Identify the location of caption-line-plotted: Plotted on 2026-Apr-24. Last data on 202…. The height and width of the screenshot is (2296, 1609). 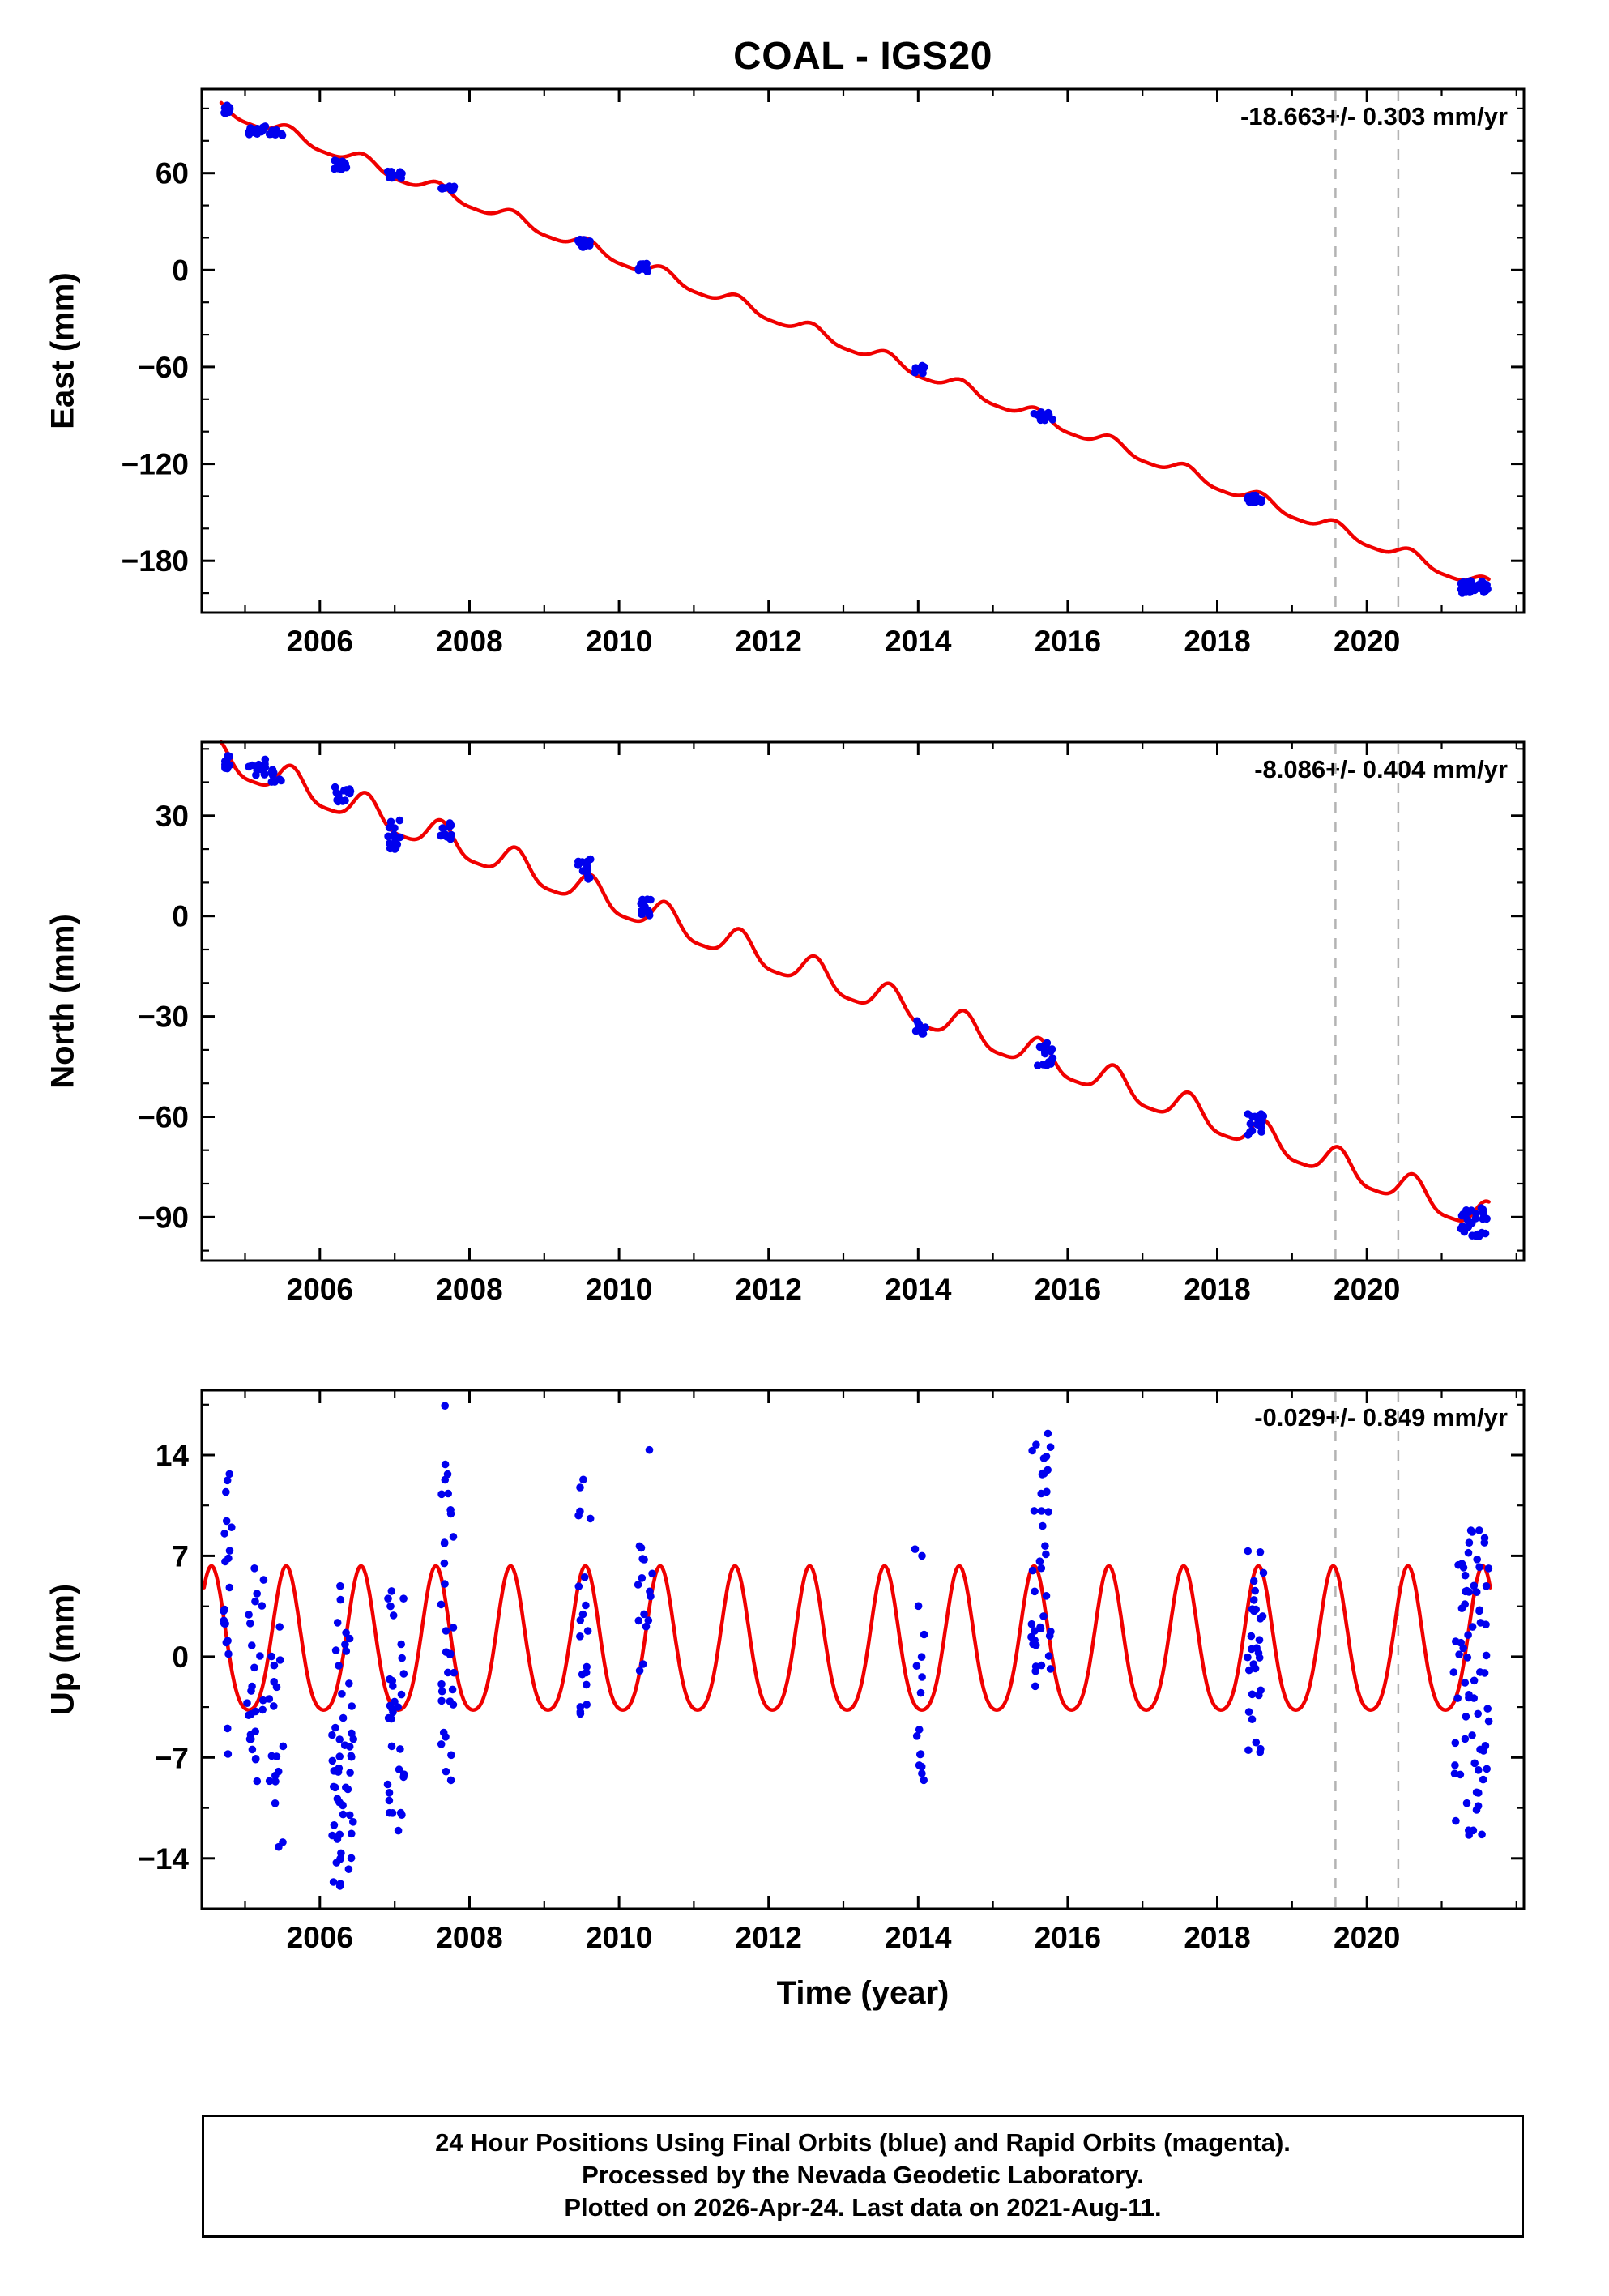
(863, 2207).